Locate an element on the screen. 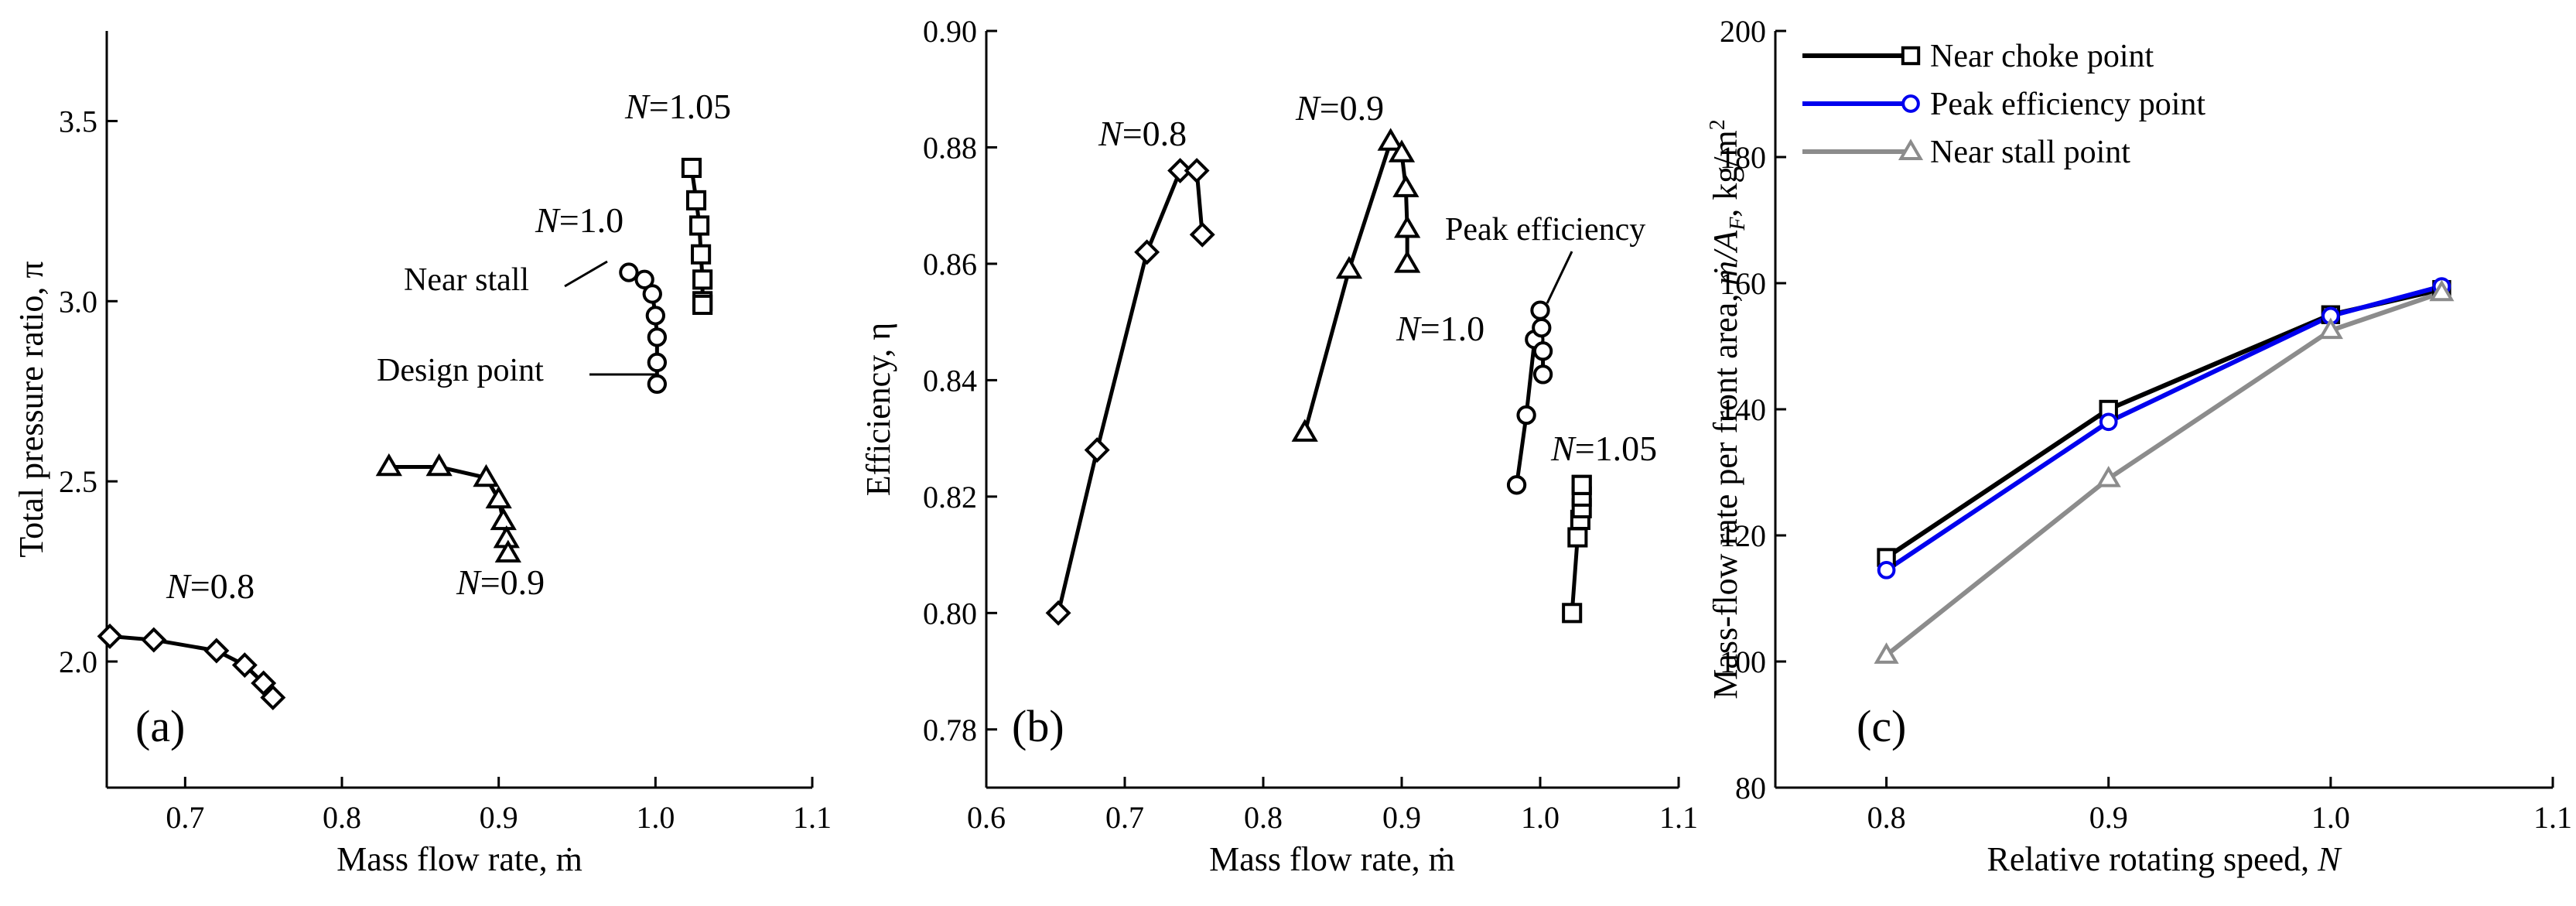 The image size is (2576, 906). panel-b-x-axis-title: Mass flow rate, ṁ is located at coordinates (1332, 859).